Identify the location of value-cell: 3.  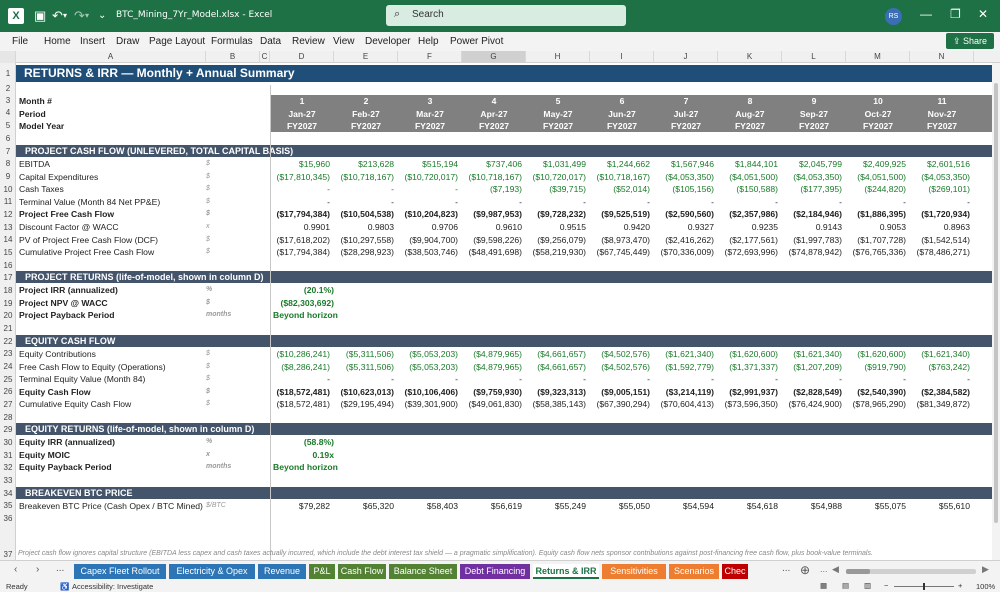
(430, 101).